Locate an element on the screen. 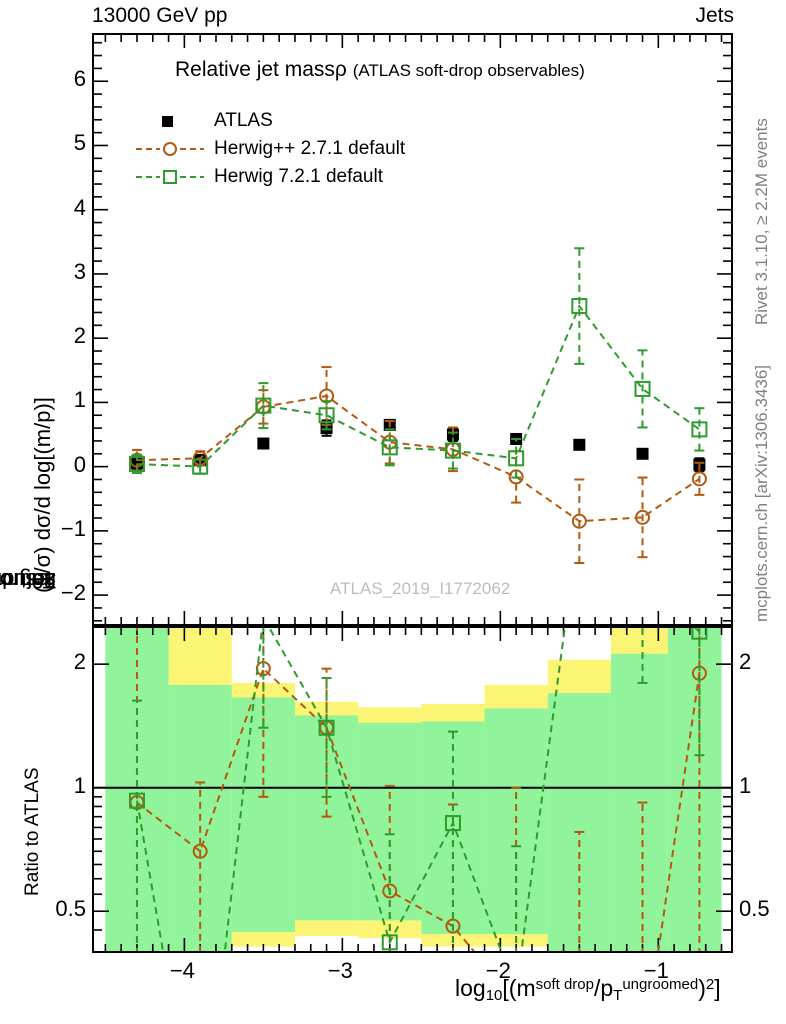  x-tick--3: −3 is located at coordinates (340, 970).